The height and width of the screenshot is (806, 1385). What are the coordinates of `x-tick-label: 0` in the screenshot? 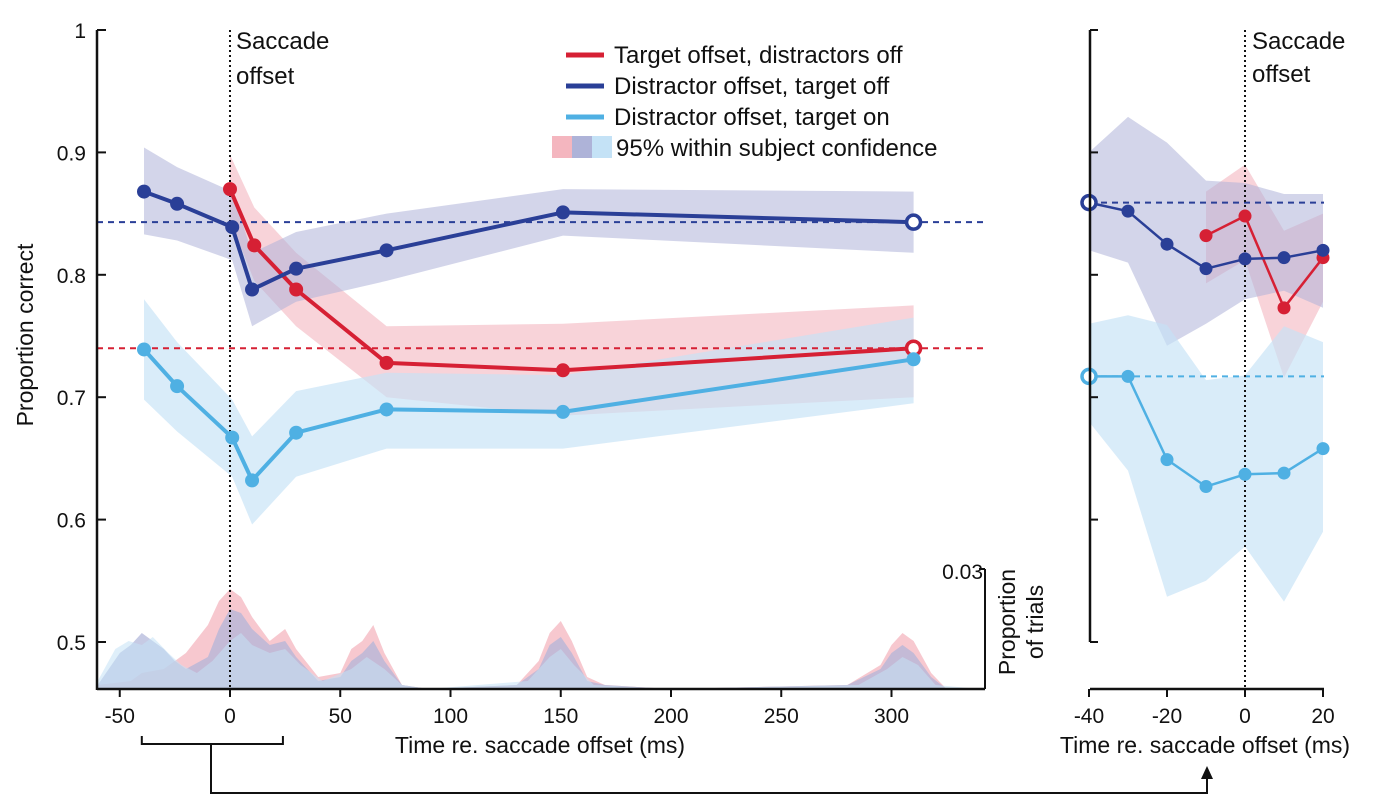 It's located at (230, 716).